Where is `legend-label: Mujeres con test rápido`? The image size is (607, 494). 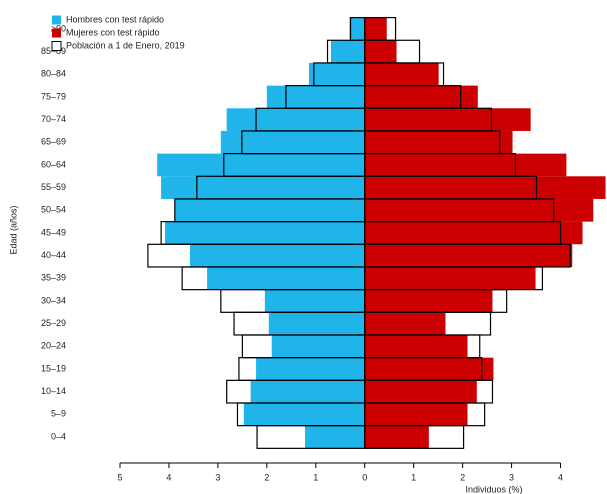 legend-label: Mujeres con test rápido is located at coordinates (113, 32).